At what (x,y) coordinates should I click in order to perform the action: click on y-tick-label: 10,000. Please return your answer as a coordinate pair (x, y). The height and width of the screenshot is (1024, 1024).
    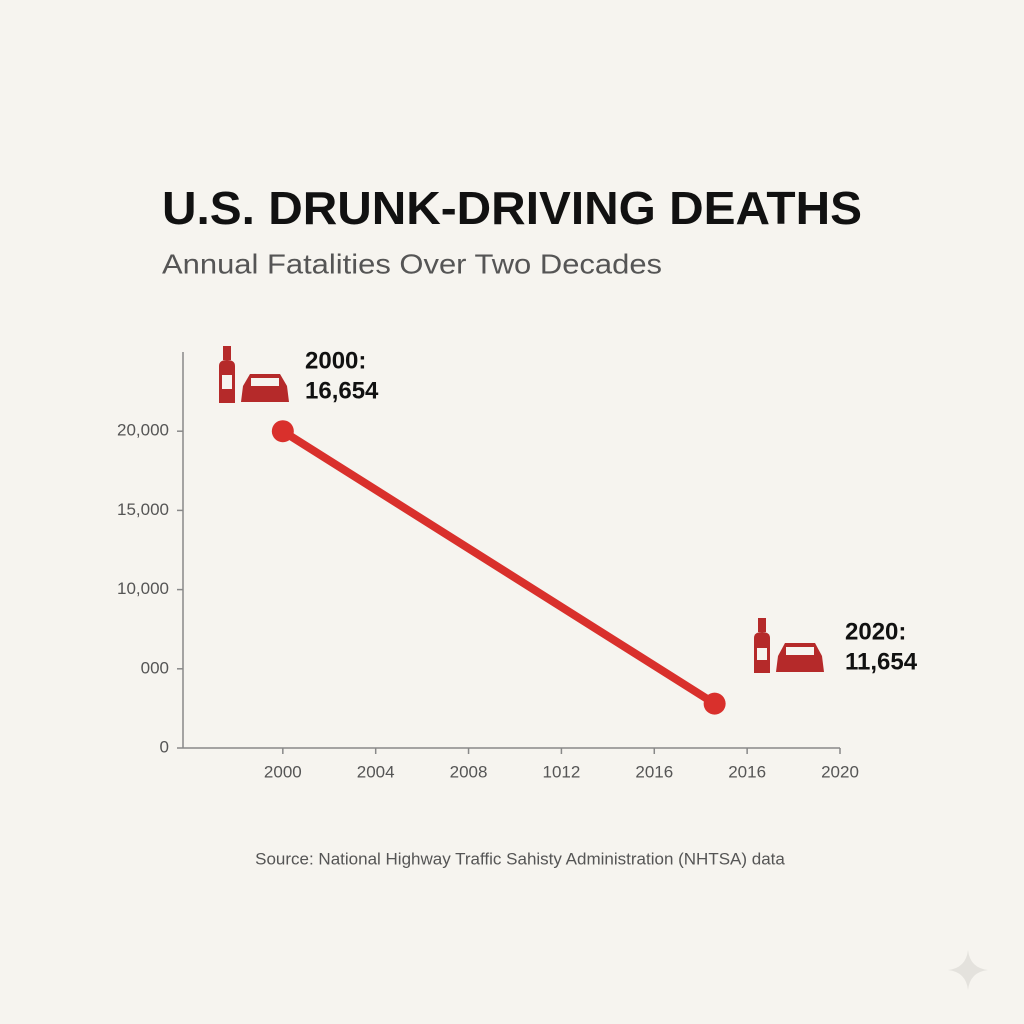
    Looking at the image, I should click on (143, 588).